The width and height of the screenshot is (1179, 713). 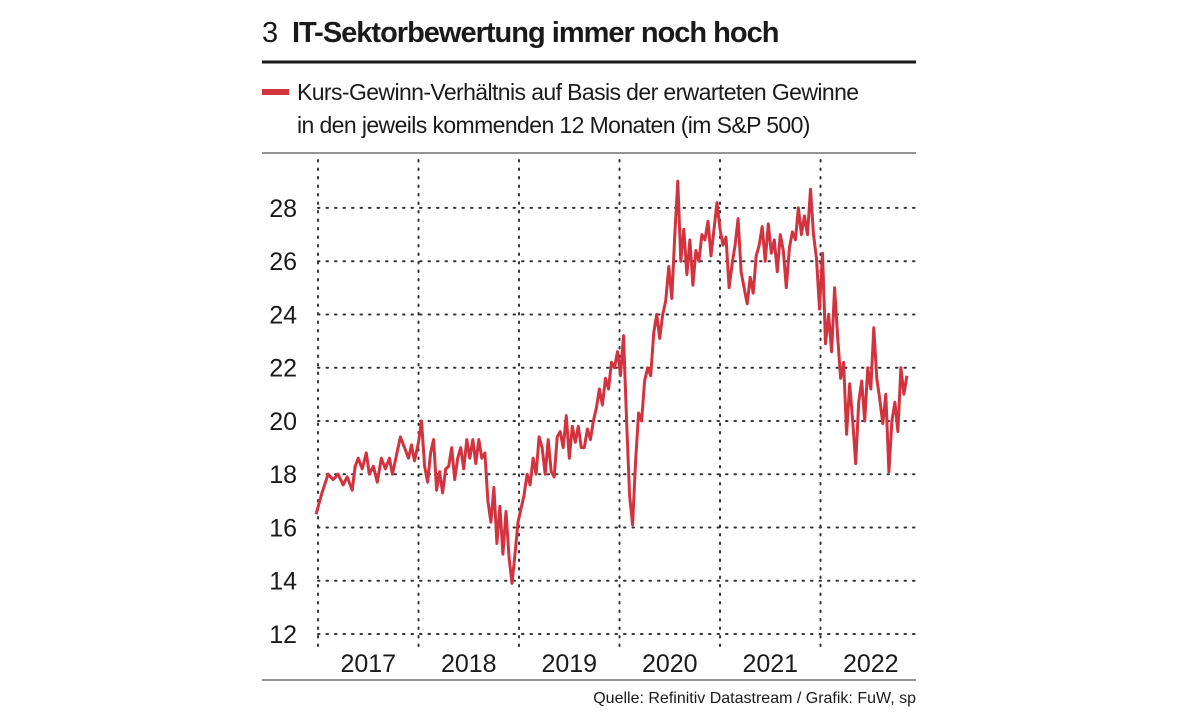 What do you see at coordinates (283, 369) in the screenshot?
I see `y-tick-label: 22` at bounding box center [283, 369].